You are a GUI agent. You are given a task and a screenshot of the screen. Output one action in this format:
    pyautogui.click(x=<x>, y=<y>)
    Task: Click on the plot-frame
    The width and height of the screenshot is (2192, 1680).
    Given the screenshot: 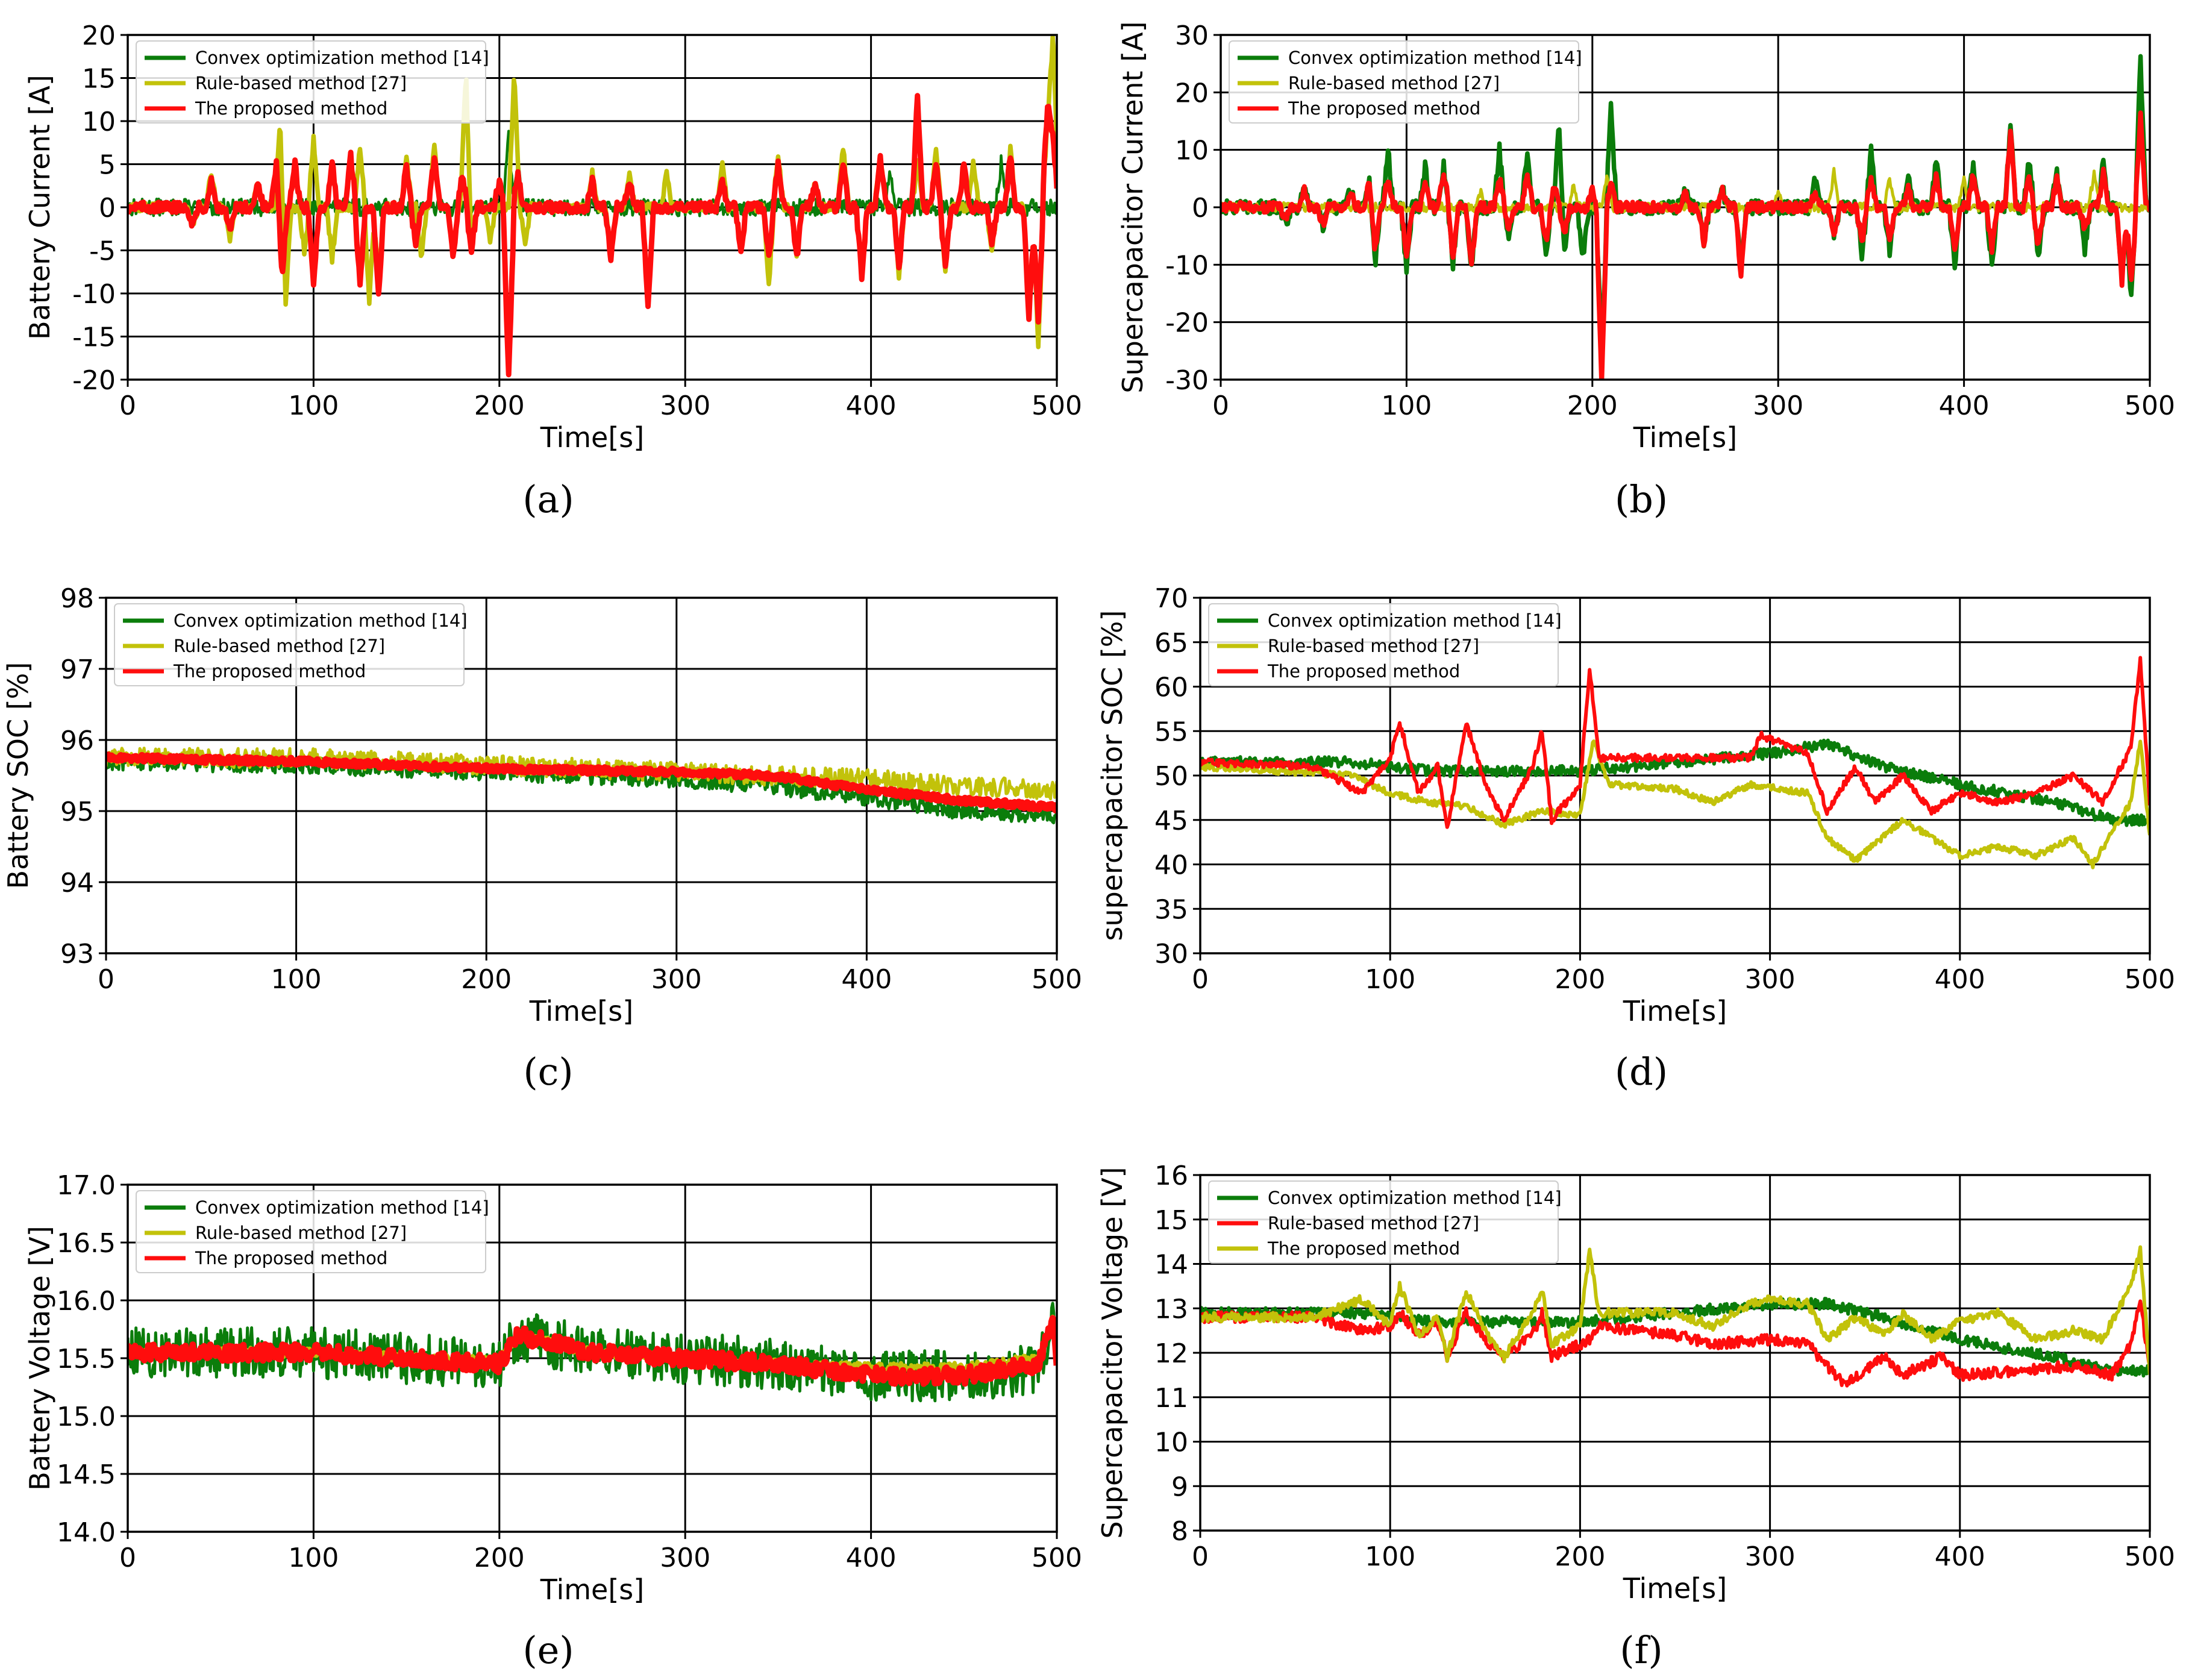 What is the action you would take?
    pyautogui.click(x=581, y=775)
    